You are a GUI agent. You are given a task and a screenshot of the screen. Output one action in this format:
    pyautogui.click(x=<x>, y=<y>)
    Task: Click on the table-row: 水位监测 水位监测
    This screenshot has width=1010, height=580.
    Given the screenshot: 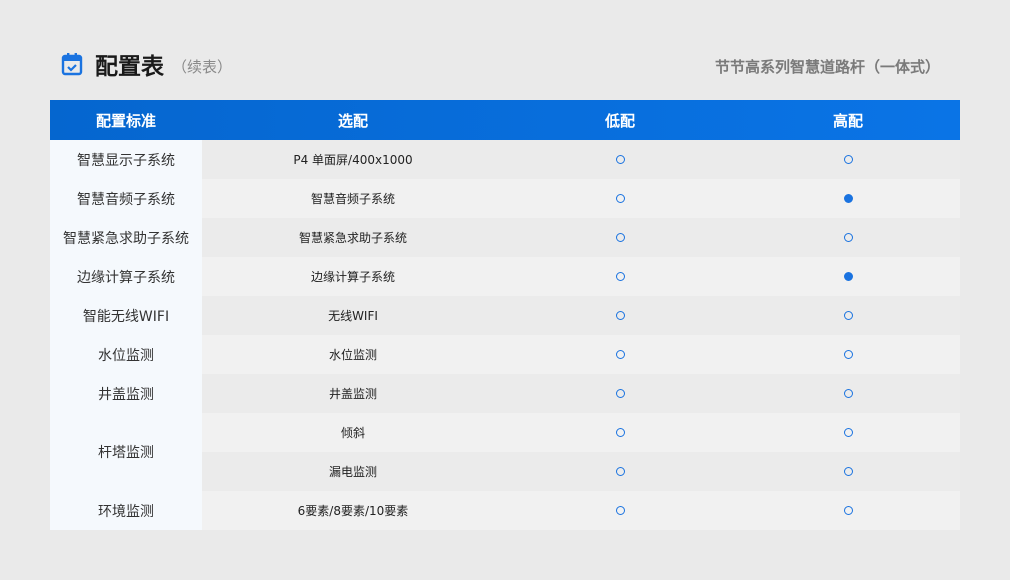 What is the action you would take?
    pyautogui.click(x=505, y=354)
    